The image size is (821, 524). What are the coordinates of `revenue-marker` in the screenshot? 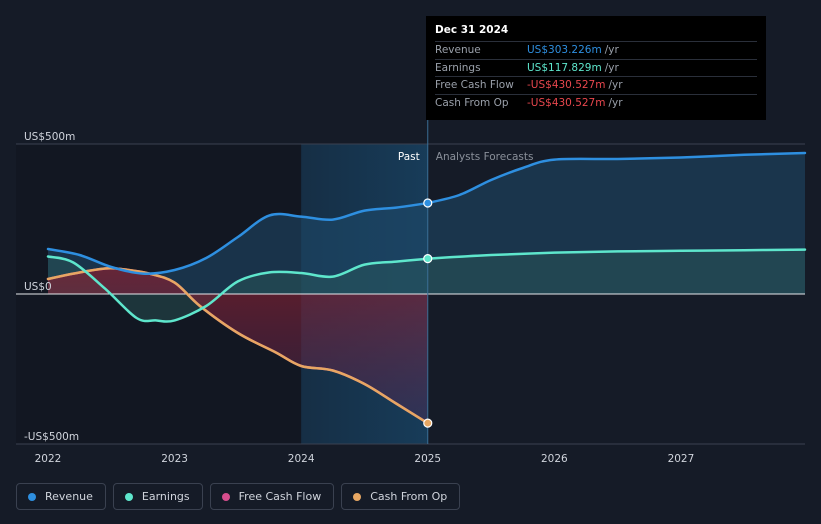 It's located at (428, 203).